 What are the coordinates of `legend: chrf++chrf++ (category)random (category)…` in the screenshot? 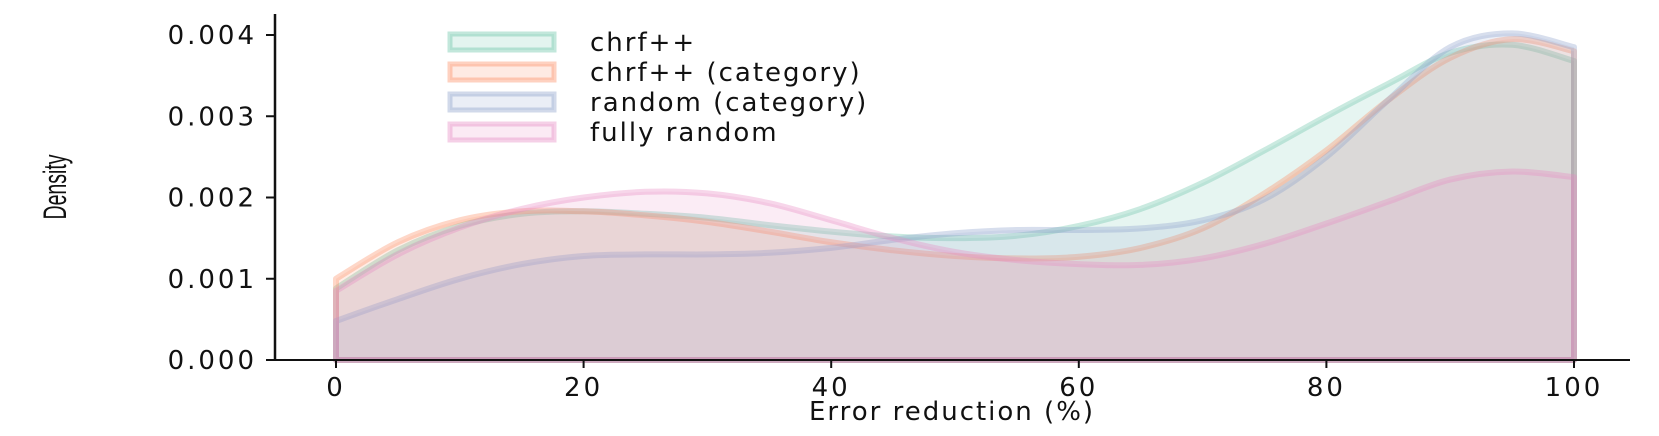 It's located at (657, 88).